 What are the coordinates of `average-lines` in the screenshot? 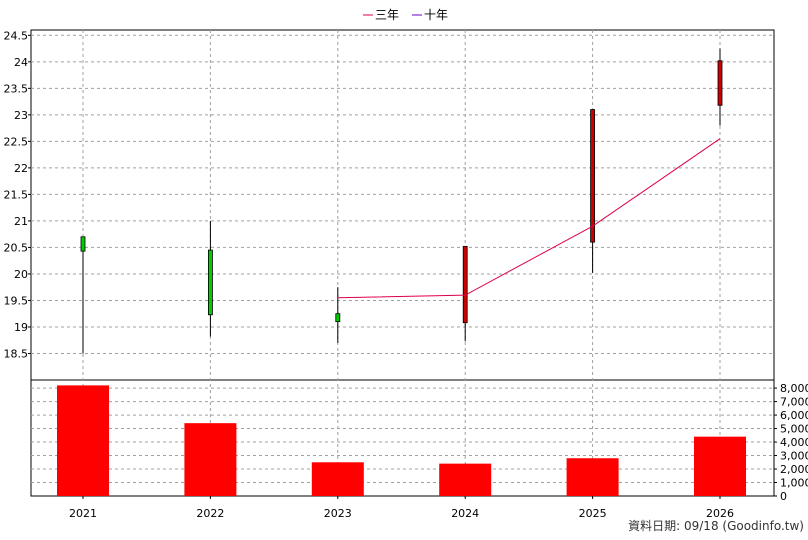 It's located at (529, 218).